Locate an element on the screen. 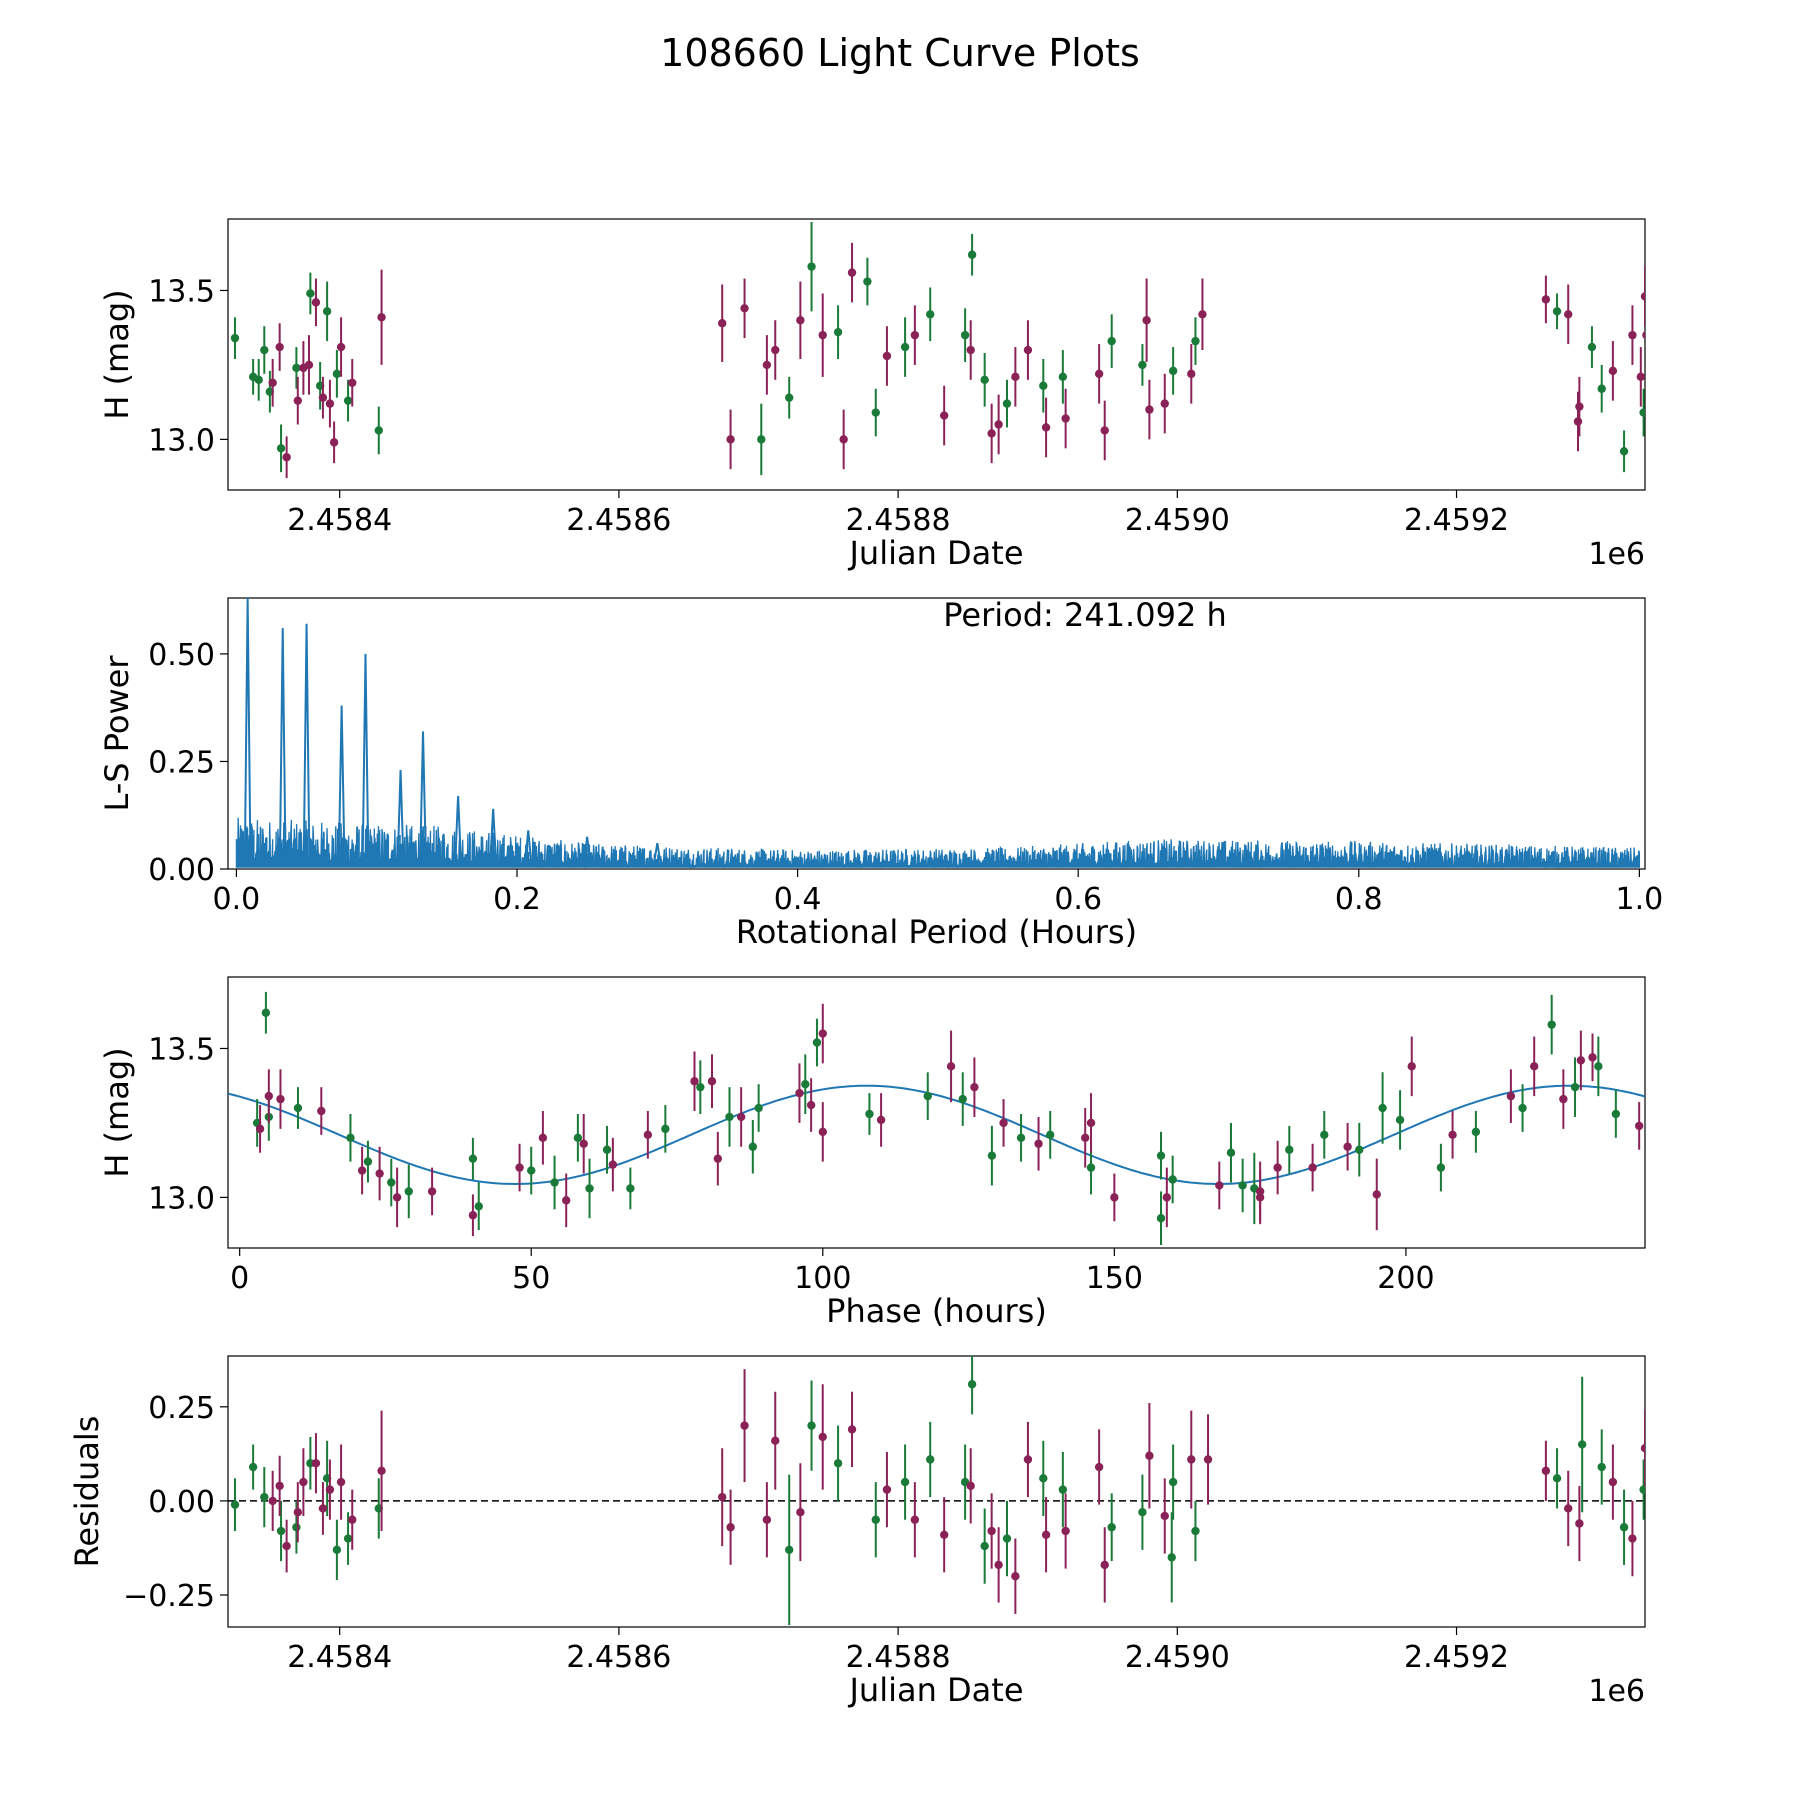 This screenshot has width=1800, height=1800. x-tick-label: 2.4584 is located at coordinates (339, 520).